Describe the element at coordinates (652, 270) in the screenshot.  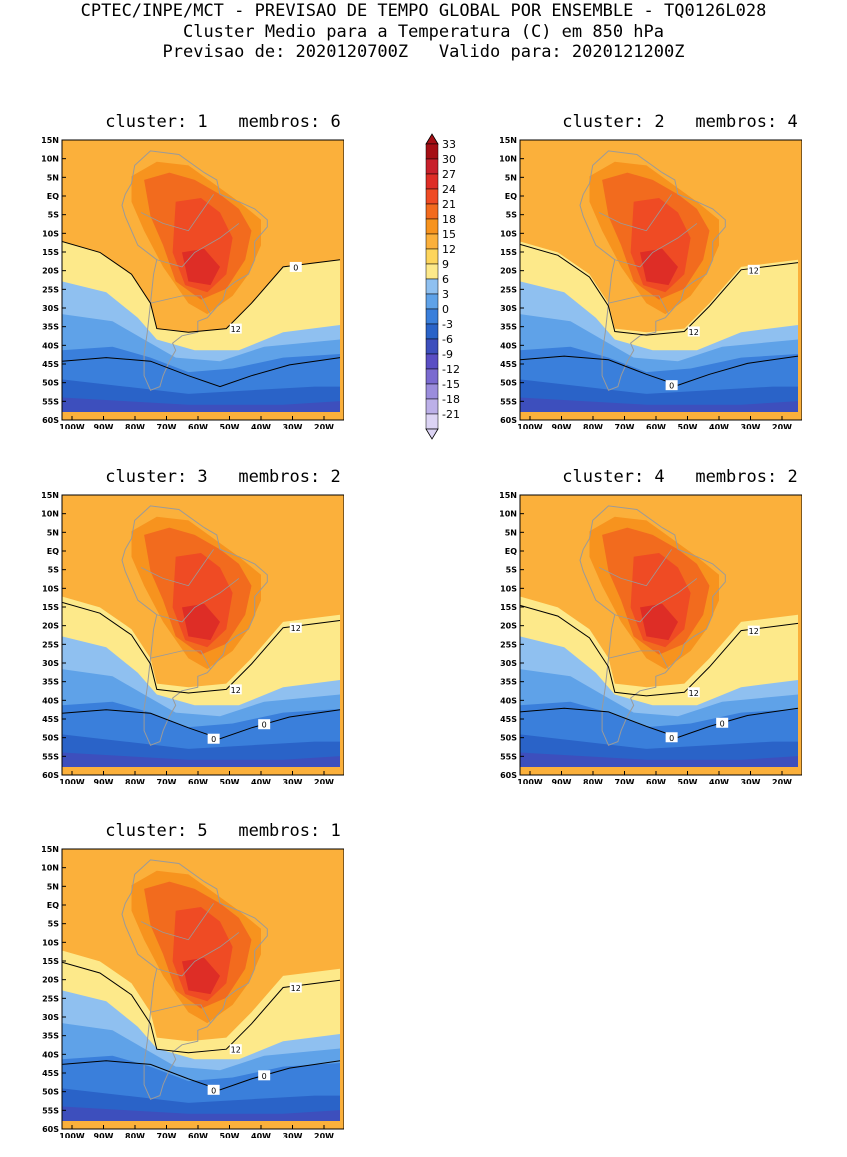
I see `coastline` at that location.